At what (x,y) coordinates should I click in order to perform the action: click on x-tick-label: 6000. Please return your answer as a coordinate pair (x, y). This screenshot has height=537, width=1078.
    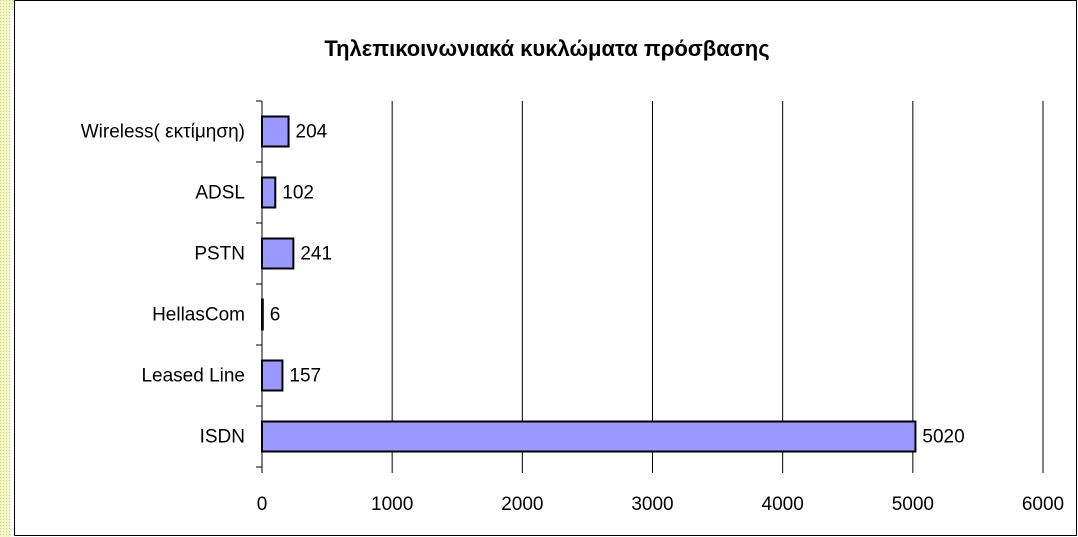
    Looking at the image, I should click on (1043, 504).